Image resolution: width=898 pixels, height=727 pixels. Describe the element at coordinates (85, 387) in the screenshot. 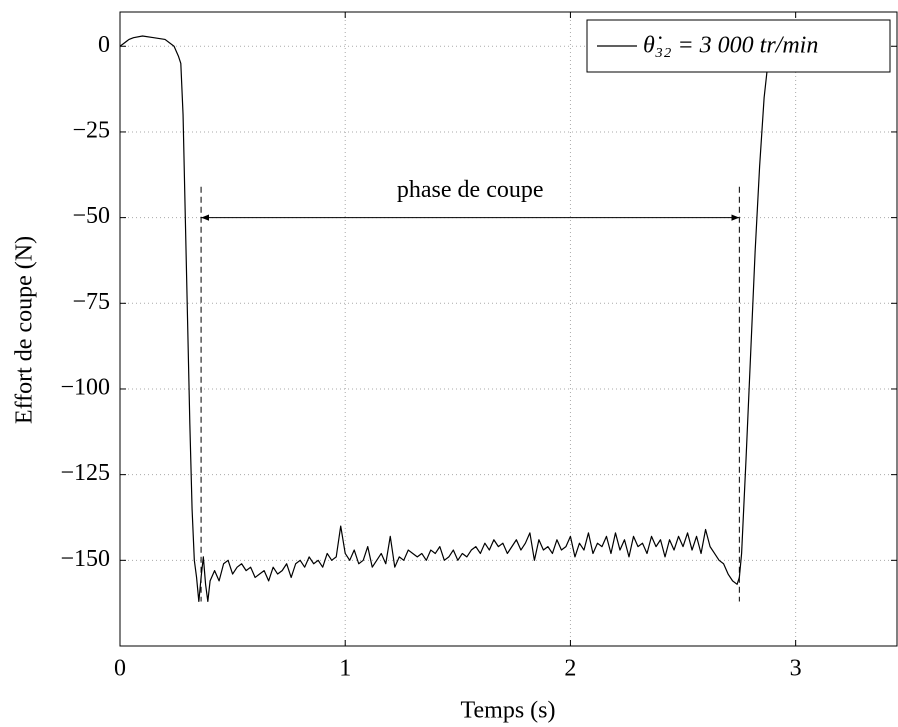

I see `y-tick-label: −100` at that location.